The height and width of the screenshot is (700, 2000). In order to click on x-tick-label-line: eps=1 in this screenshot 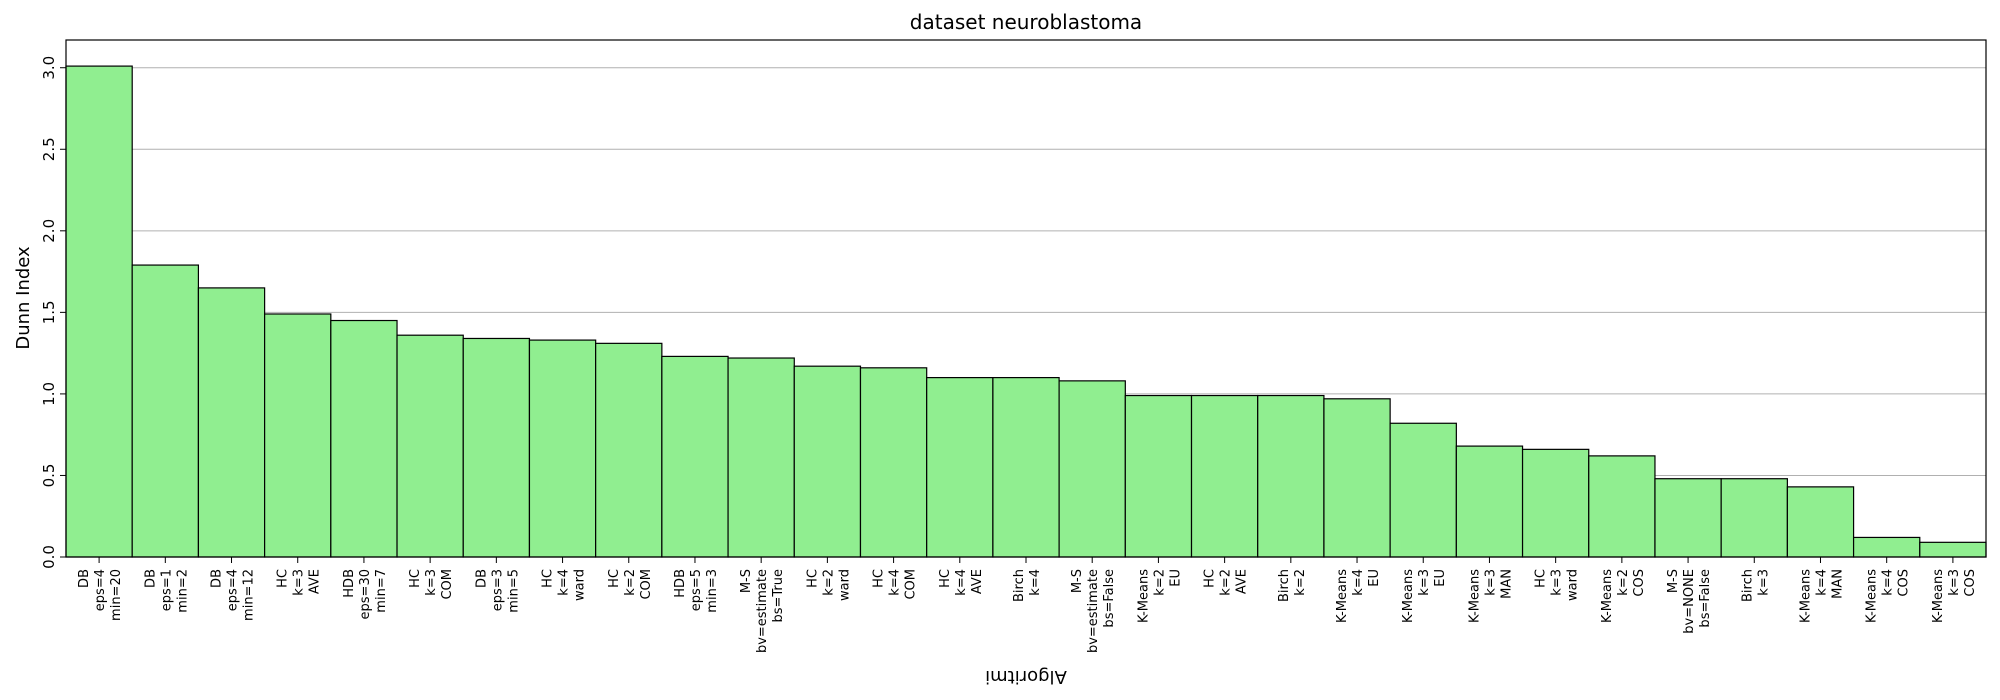, I will do `click(166, 590)`.